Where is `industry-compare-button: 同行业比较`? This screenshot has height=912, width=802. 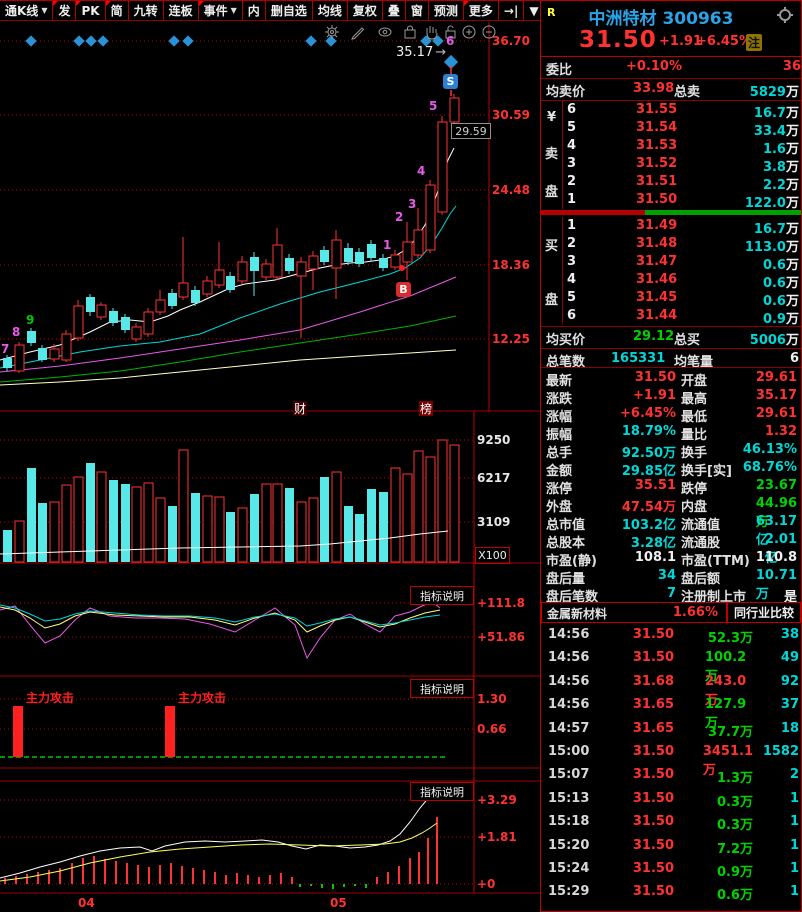
industry-compare-button: 同行业比较 is located at coordinates (764, 612).